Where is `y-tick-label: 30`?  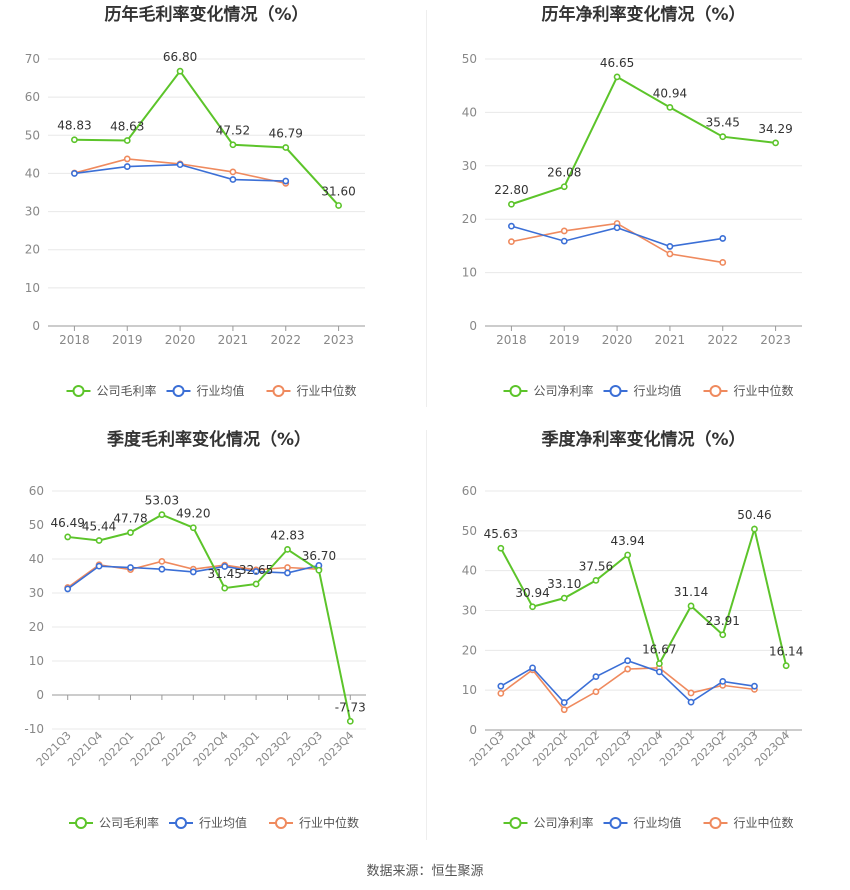
y-tick-label: 30 is located at coordinates (469, 166).